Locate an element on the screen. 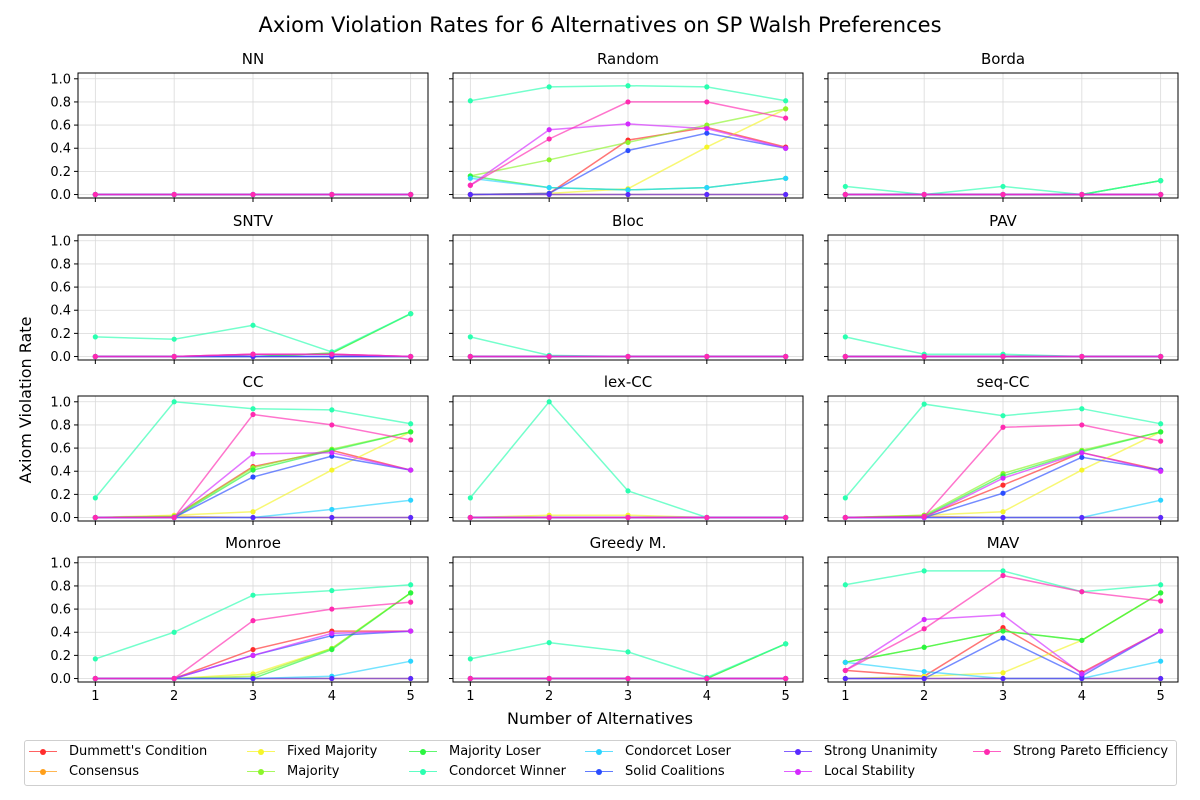 The width and height of the screenshot is (1200, 800). legend-label: Dummett's Condition is located at coordinates (138, 751).